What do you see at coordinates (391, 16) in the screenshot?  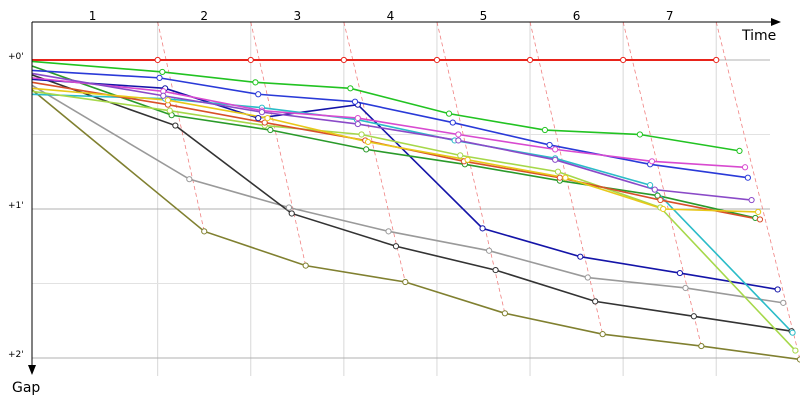 I see `x-tick-label: 4` at bounding box center [391, 16].